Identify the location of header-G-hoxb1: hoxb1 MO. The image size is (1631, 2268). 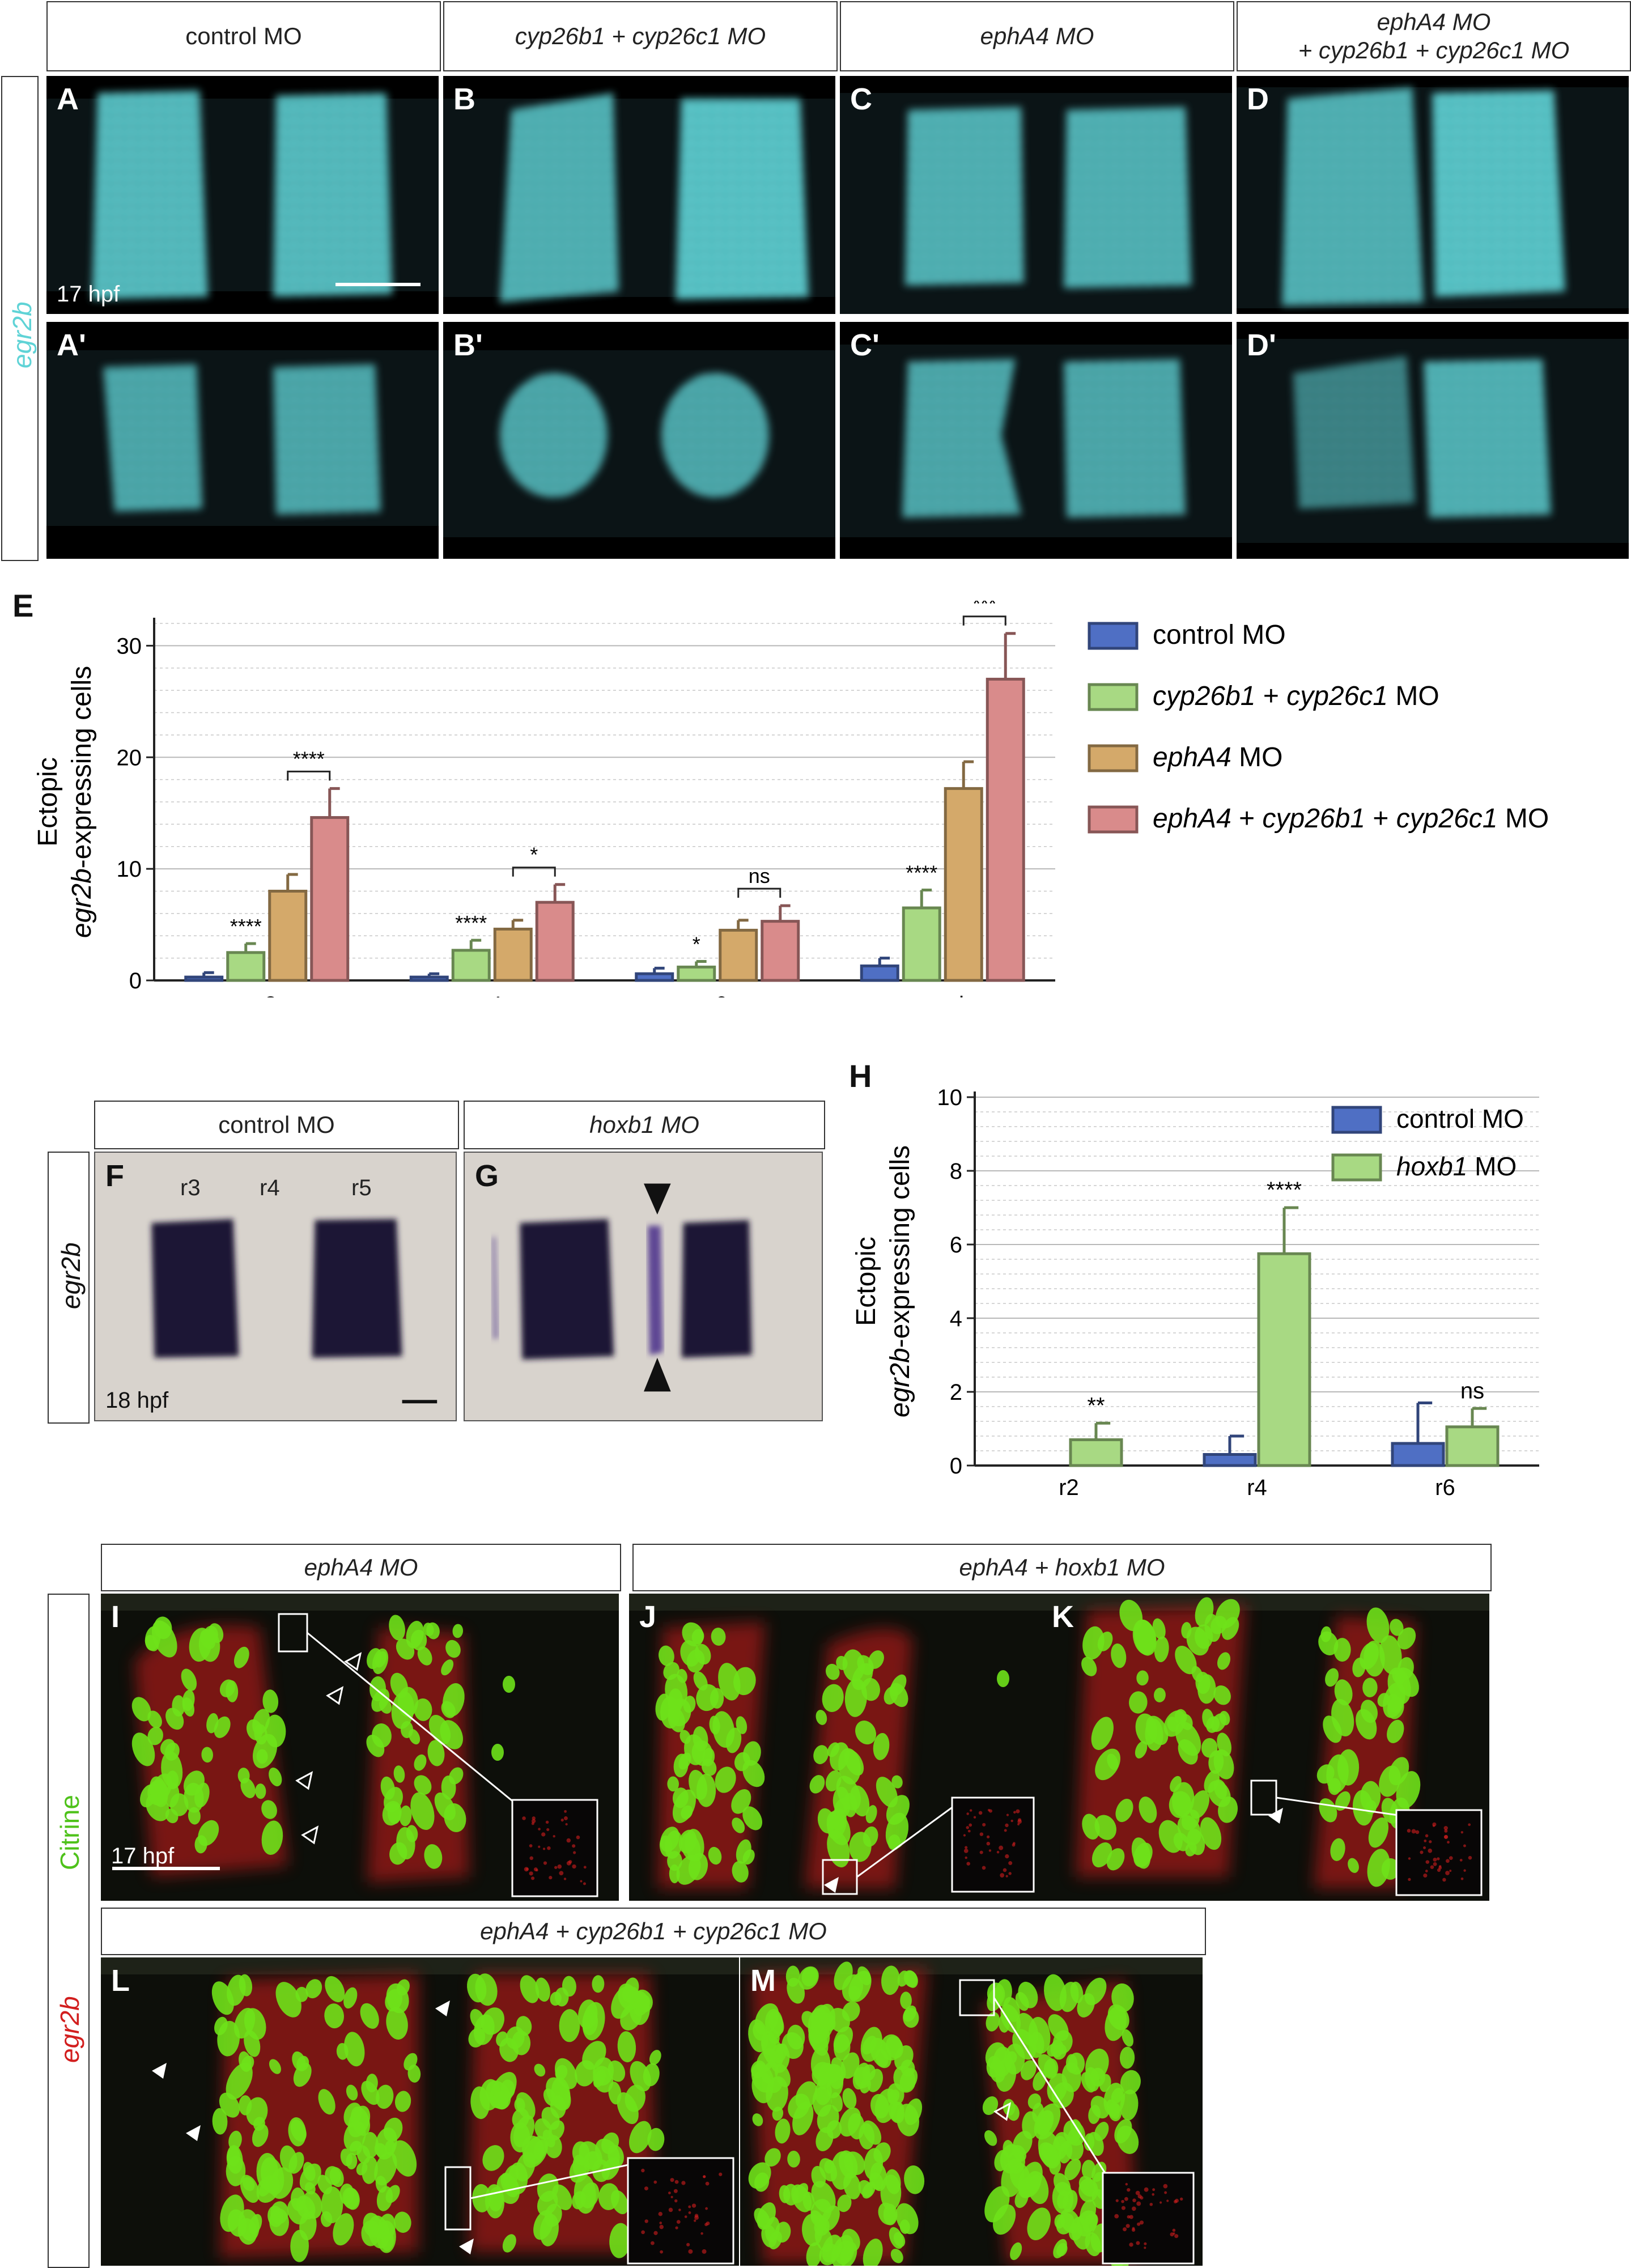
(645, 1125).